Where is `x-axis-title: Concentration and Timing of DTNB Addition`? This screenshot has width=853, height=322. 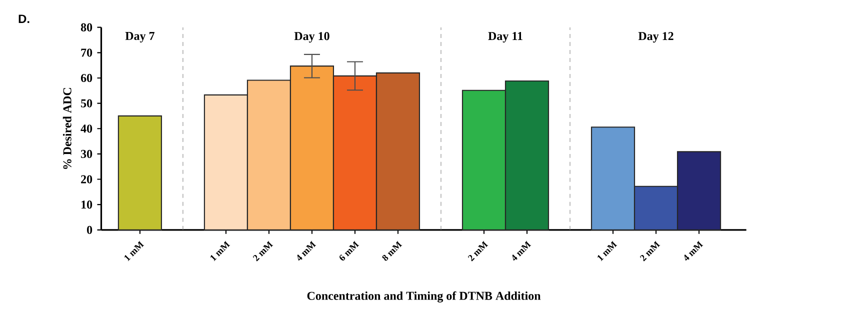
x-axis-title: Concentration and Timing of DTNB Addition is located at coordinates (424, 297).